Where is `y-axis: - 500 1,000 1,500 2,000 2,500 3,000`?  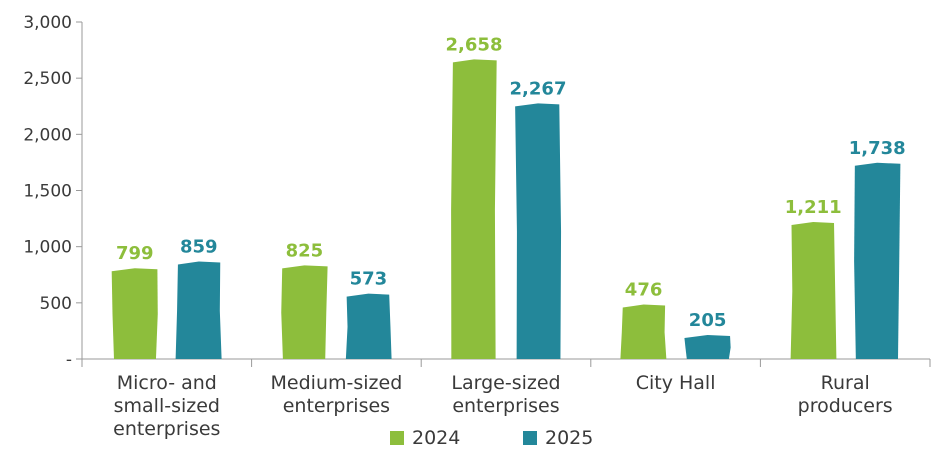
y-axis: - 500 1,000 1,500 2,000 2,500 3,000 is located at coordinates (53, 191).